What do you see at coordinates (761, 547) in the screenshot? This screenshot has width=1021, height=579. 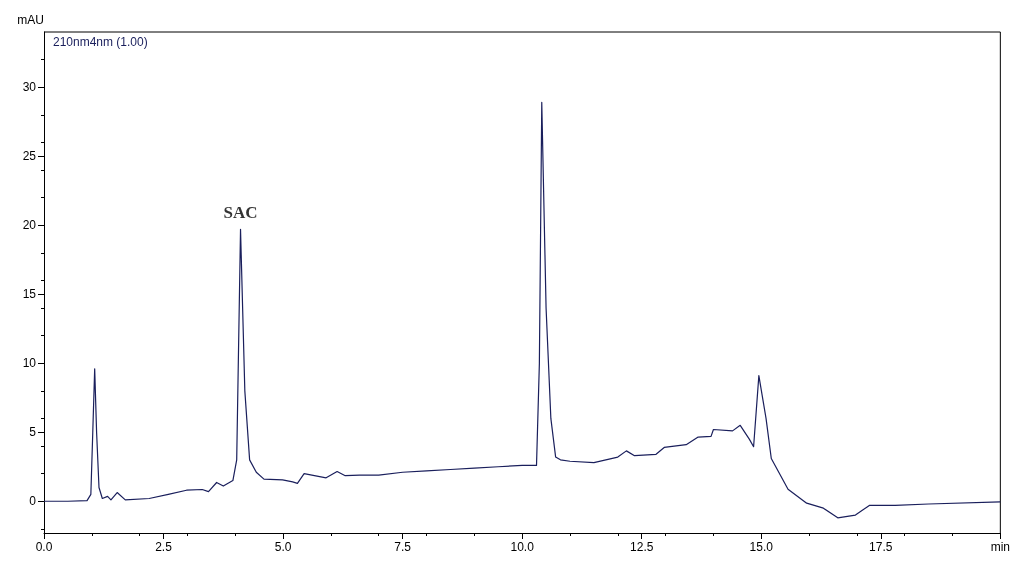 I see `x-tick-label: 15.0` at bounding box center [761, 547].